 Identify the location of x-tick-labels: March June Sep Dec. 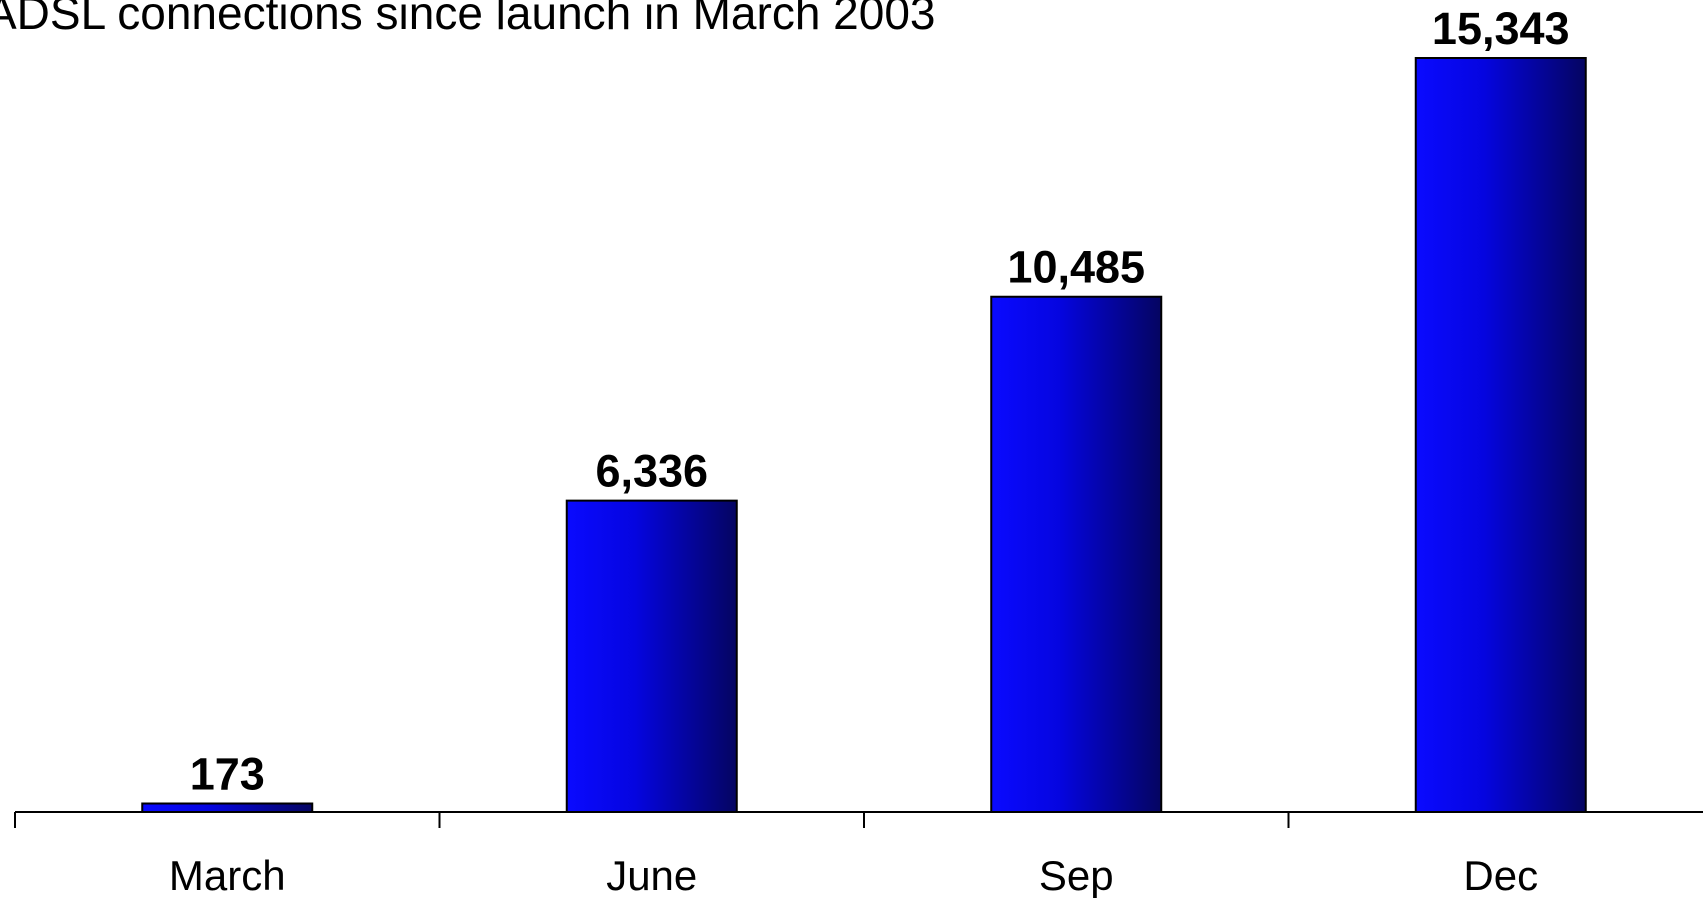
(853, 875).